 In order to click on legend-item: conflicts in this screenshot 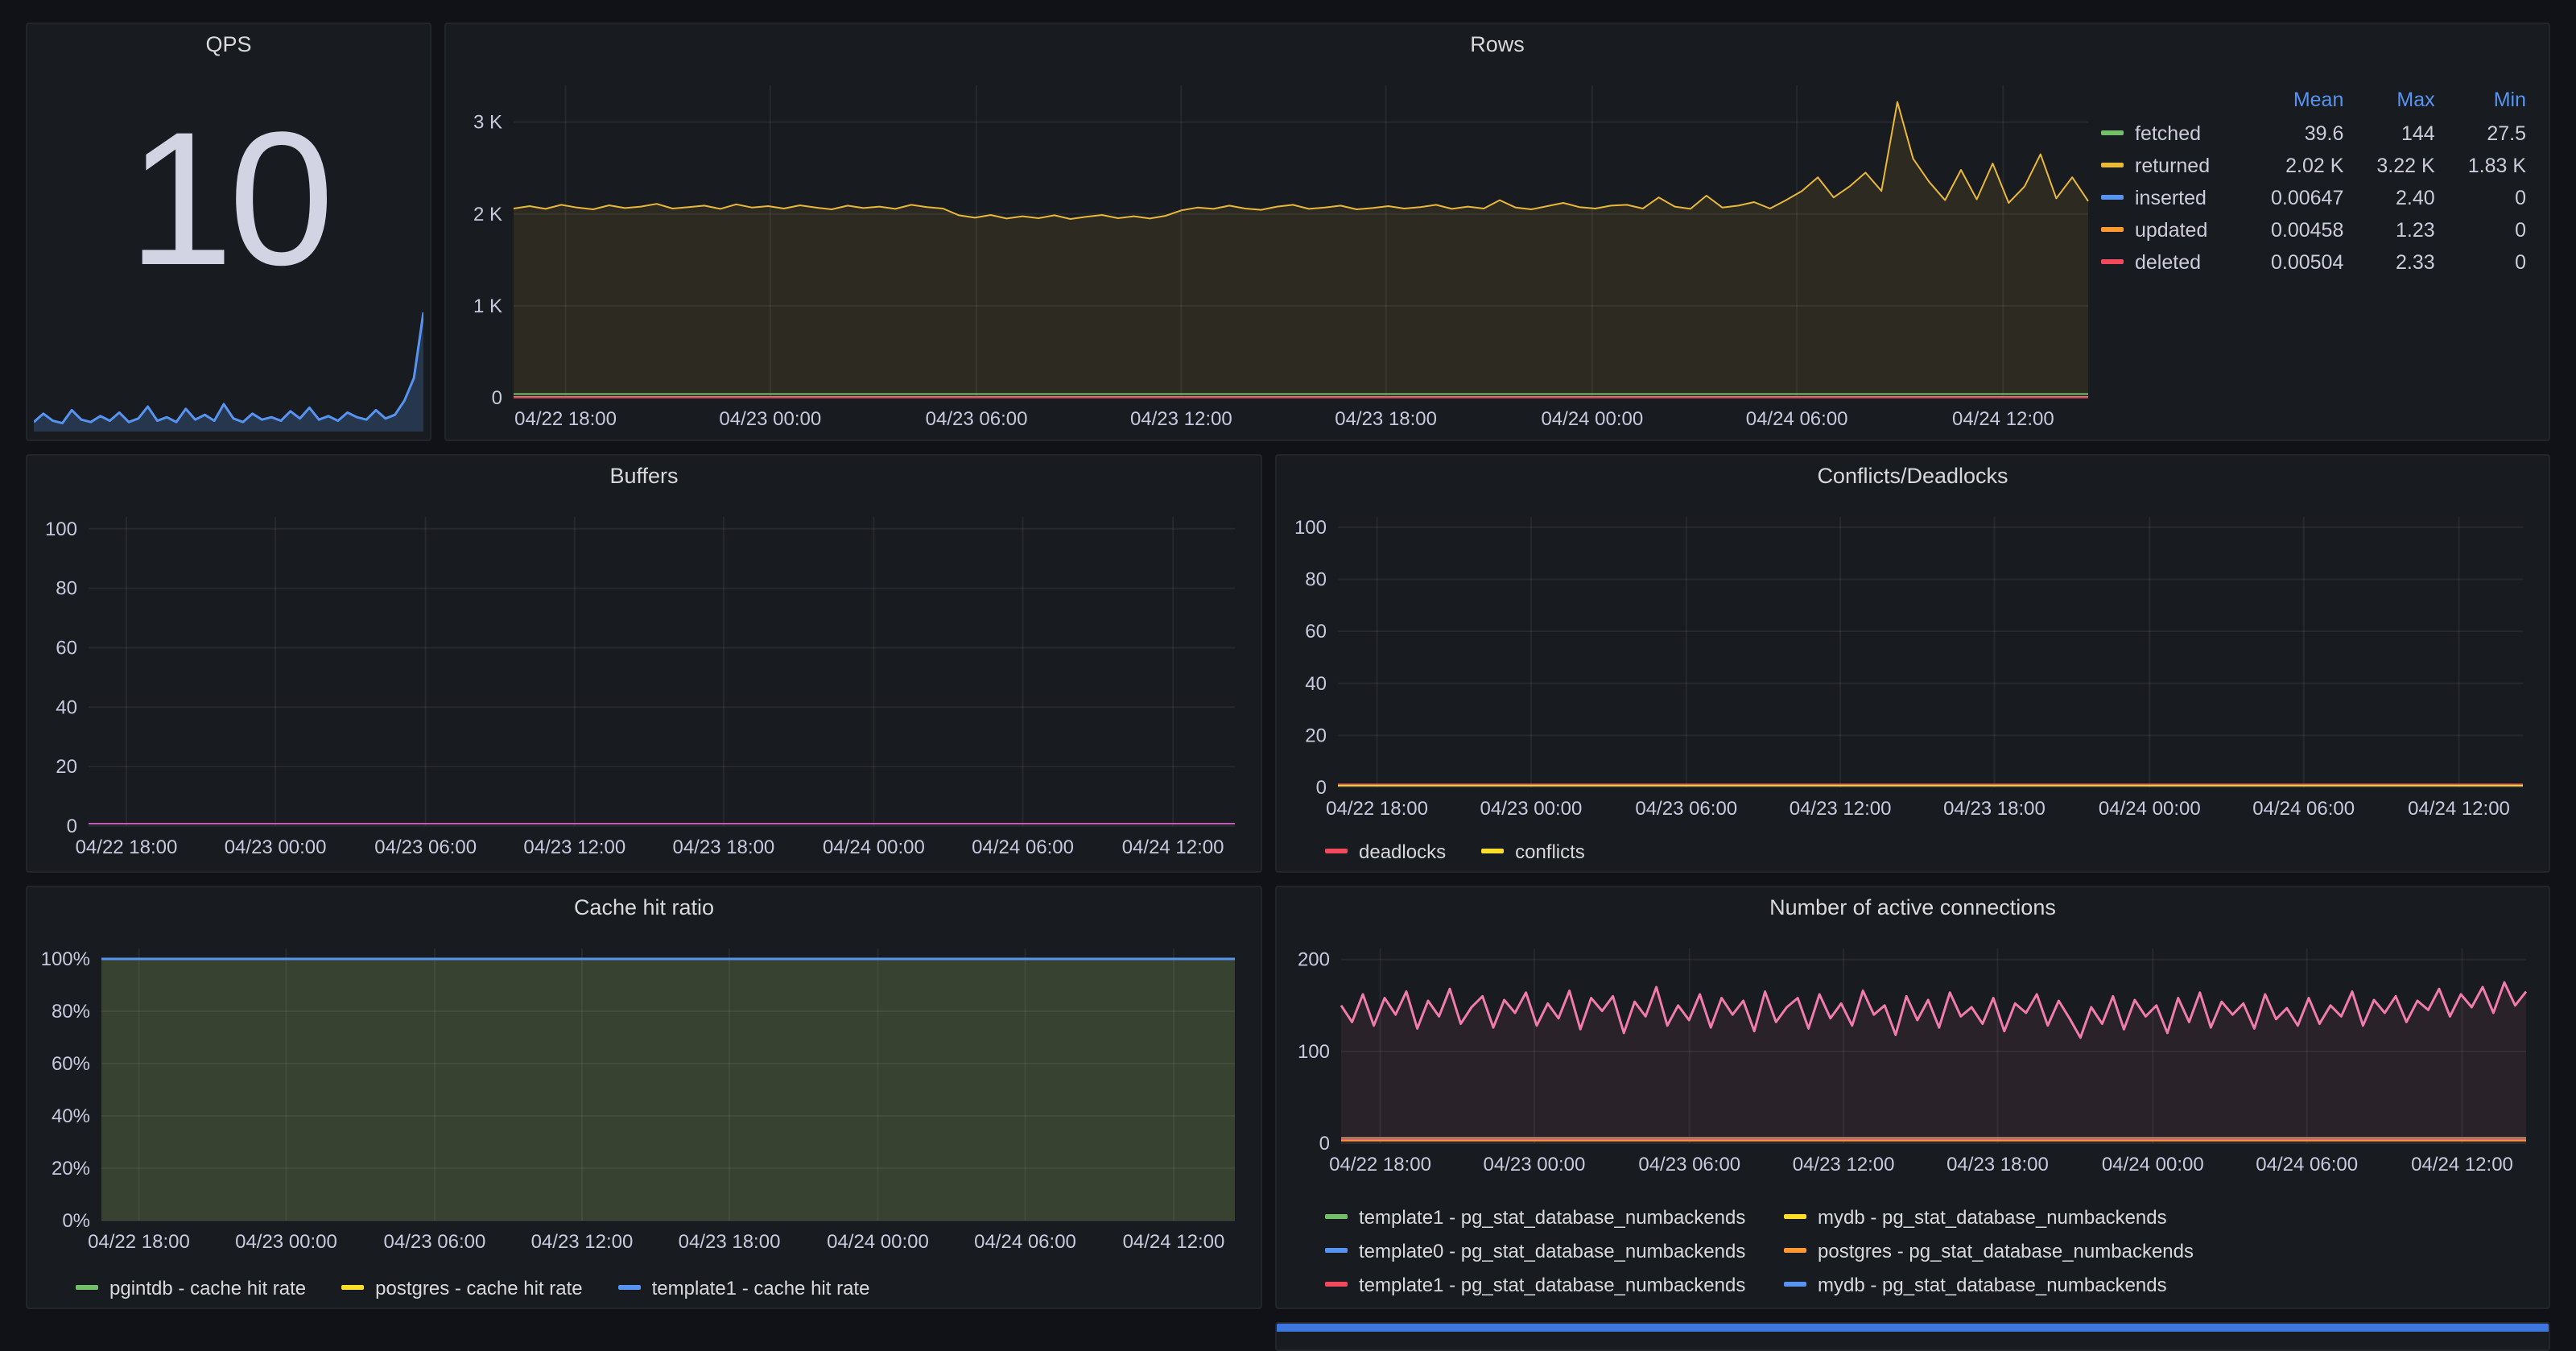, I will do `click(1533, 852)`.